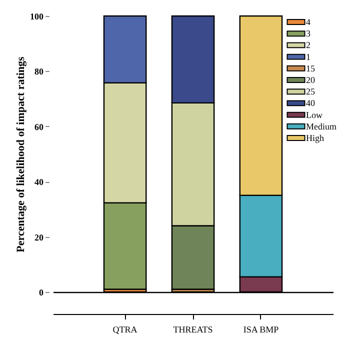 This screenshot has height=339, width=352. Describe the element at coordinates (21, 154) in the screenshot. I see `y-axis-title: Percentage of likelihood of impact ratings` at that location.